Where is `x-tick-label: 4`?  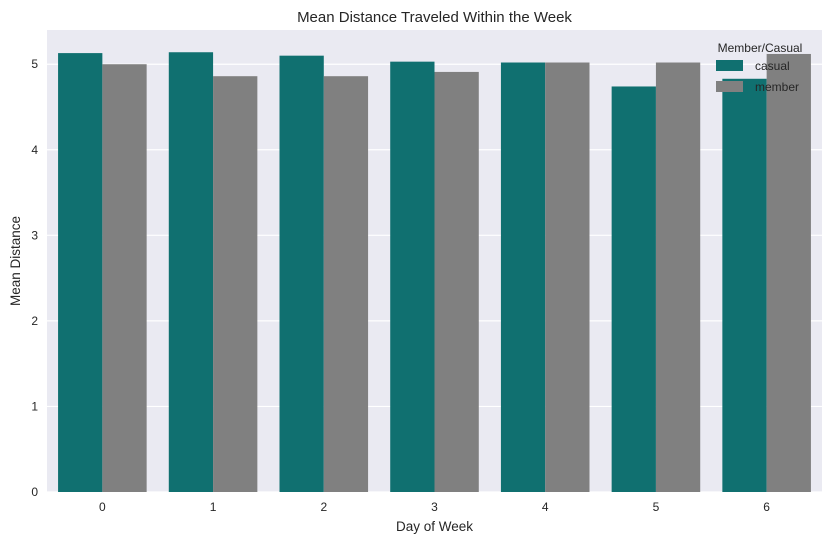 x-tick-label: 4 is located at coordinates (545, 507).